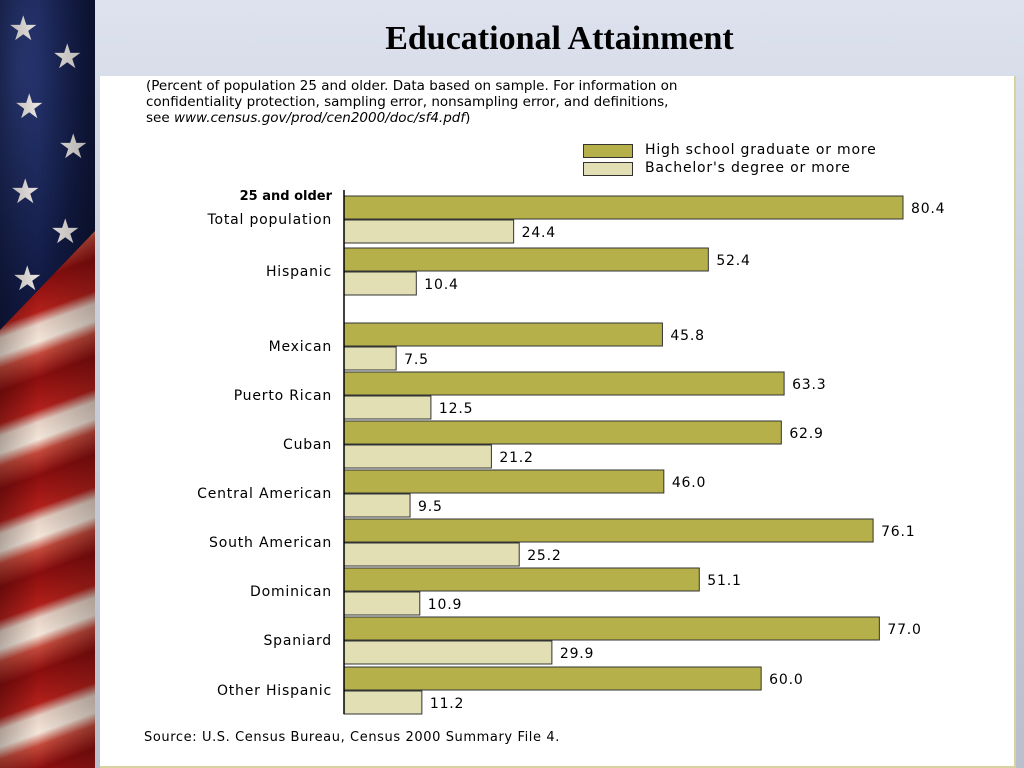  Describe the element at coordinates (806, 434) in the screenshot. I see `value-label-high-school: 62.9` at that location.